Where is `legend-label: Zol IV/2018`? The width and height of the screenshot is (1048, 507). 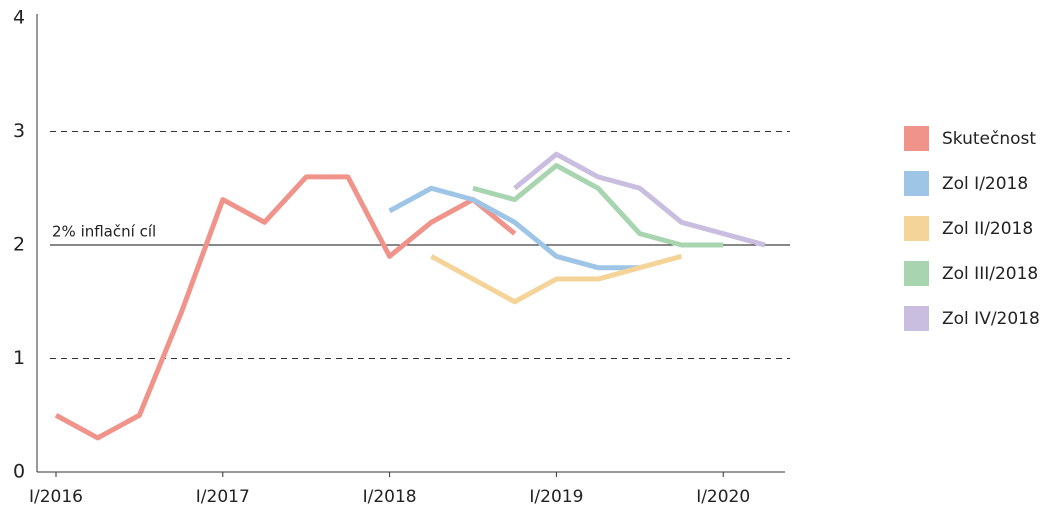 legend-label: Zol IV/2018 is located at coordinates (991, 319).